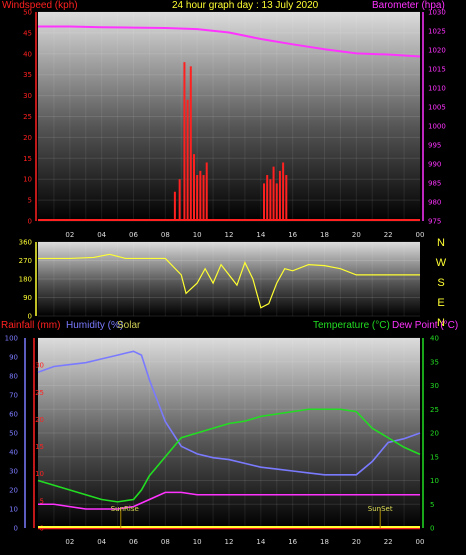  I want to click on windspeed-label: Windspeed (kph), so click(40, 5).